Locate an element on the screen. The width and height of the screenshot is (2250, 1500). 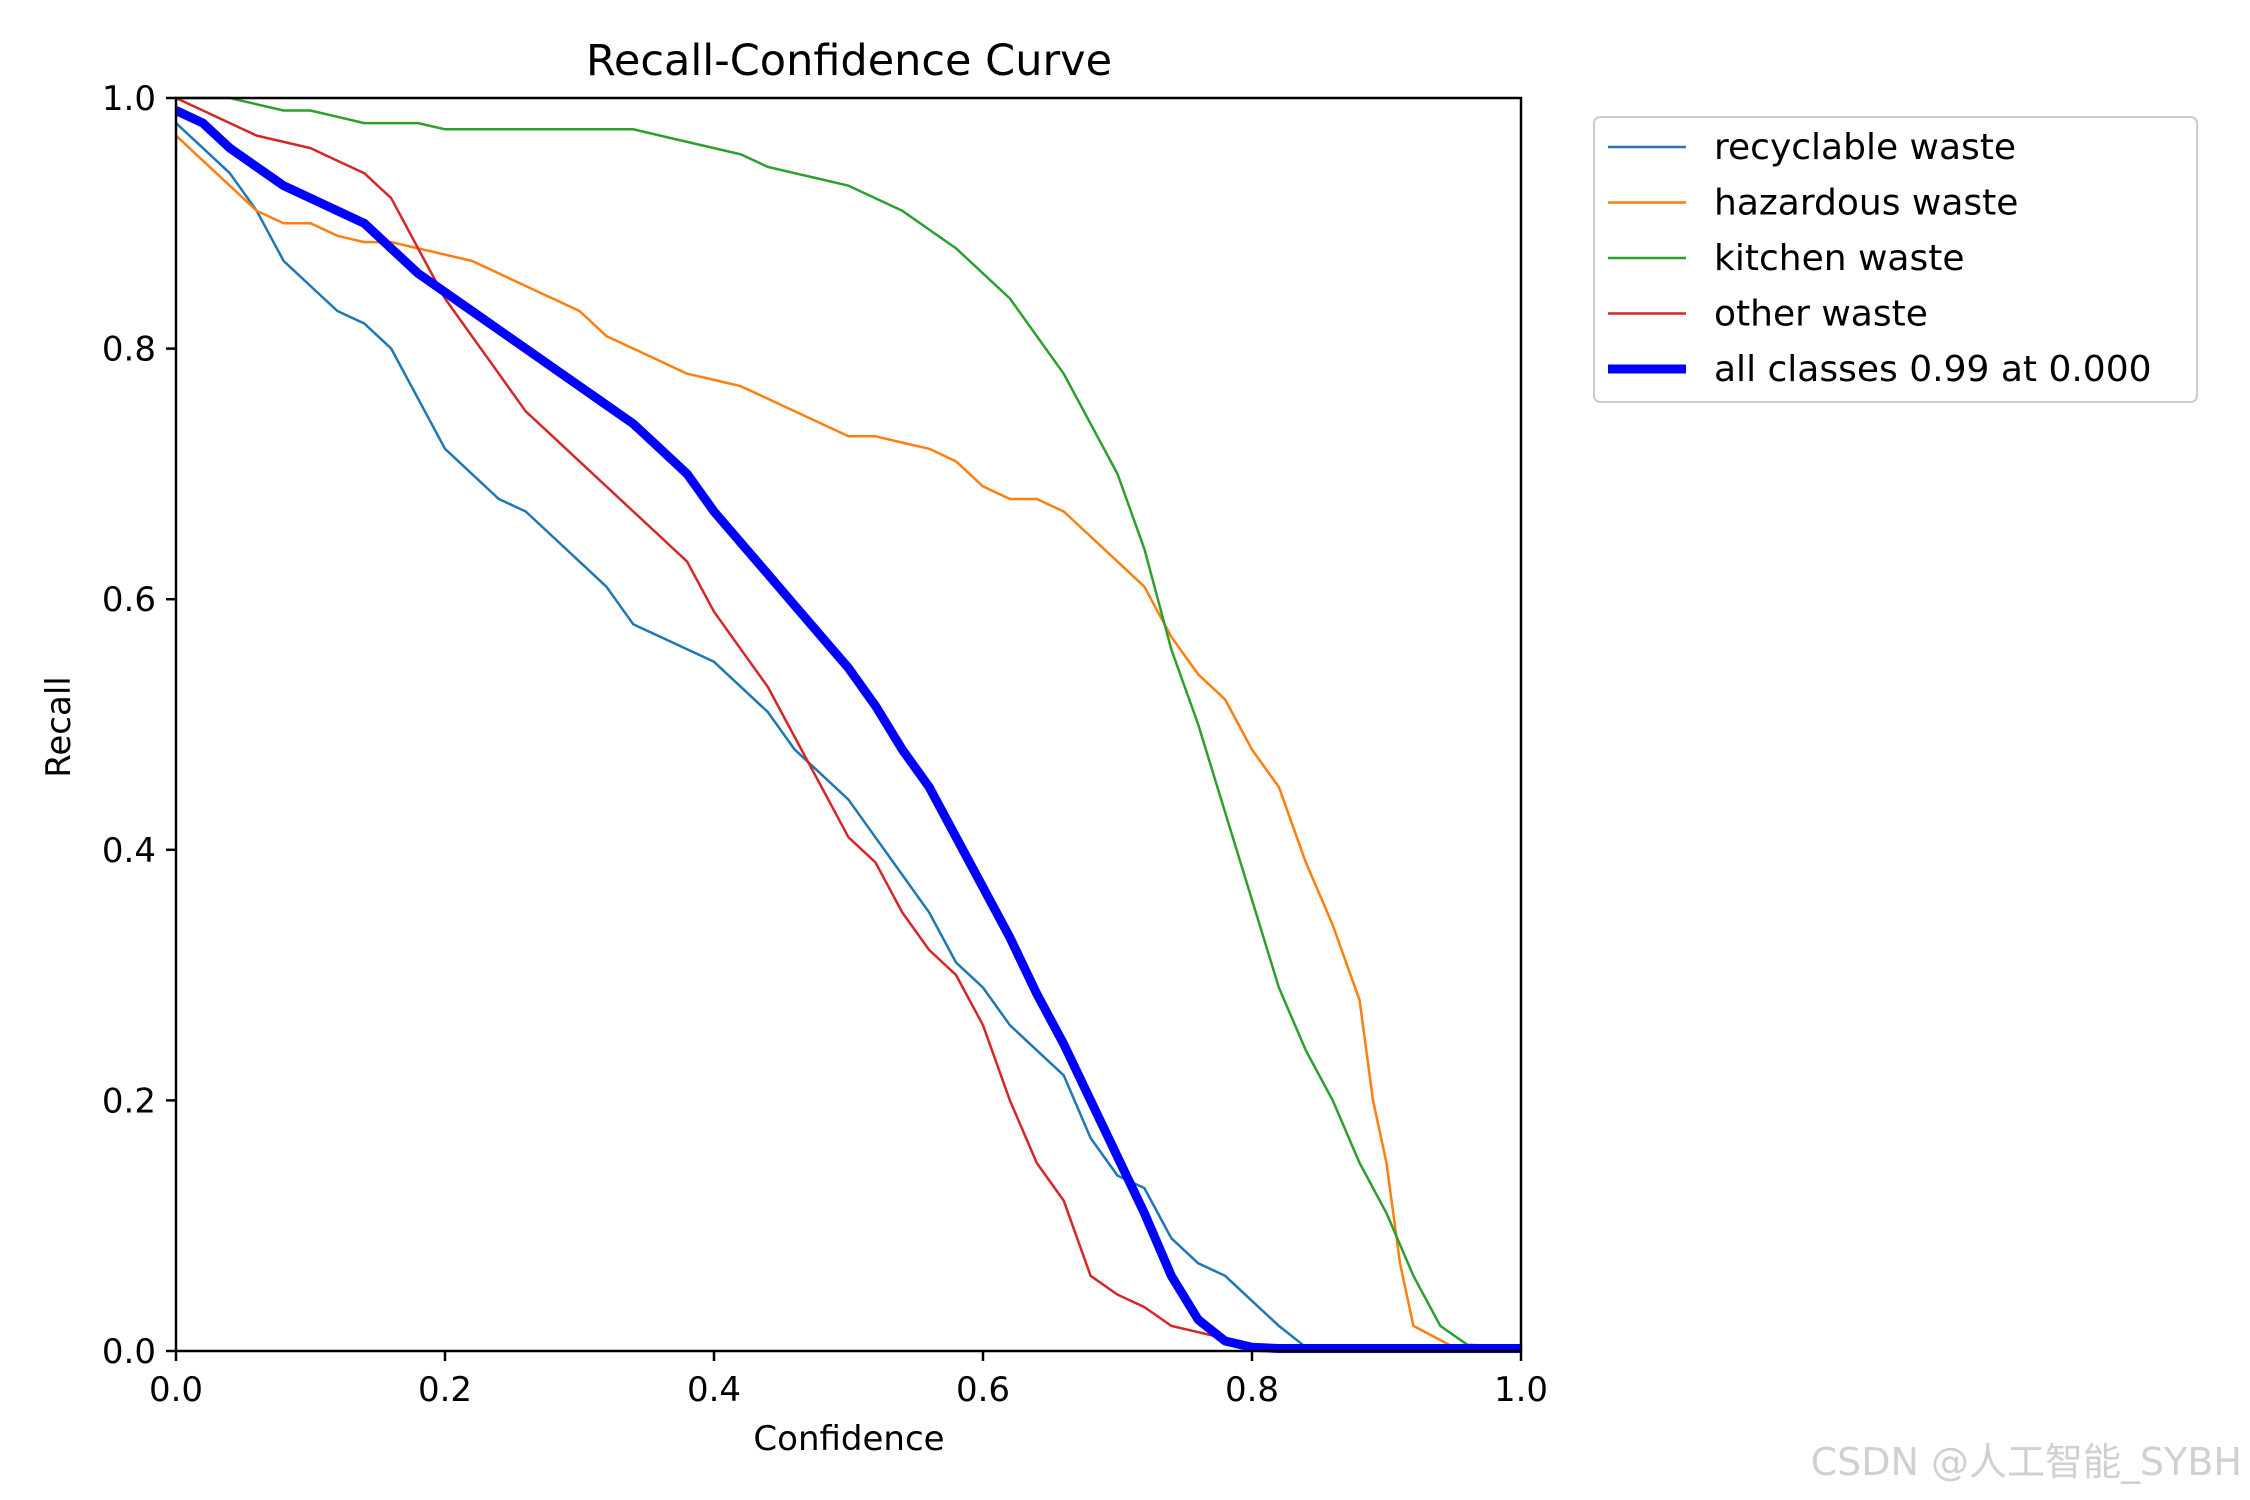
x-tick-label: 0.8 is located at coordinates (1252, 1390).